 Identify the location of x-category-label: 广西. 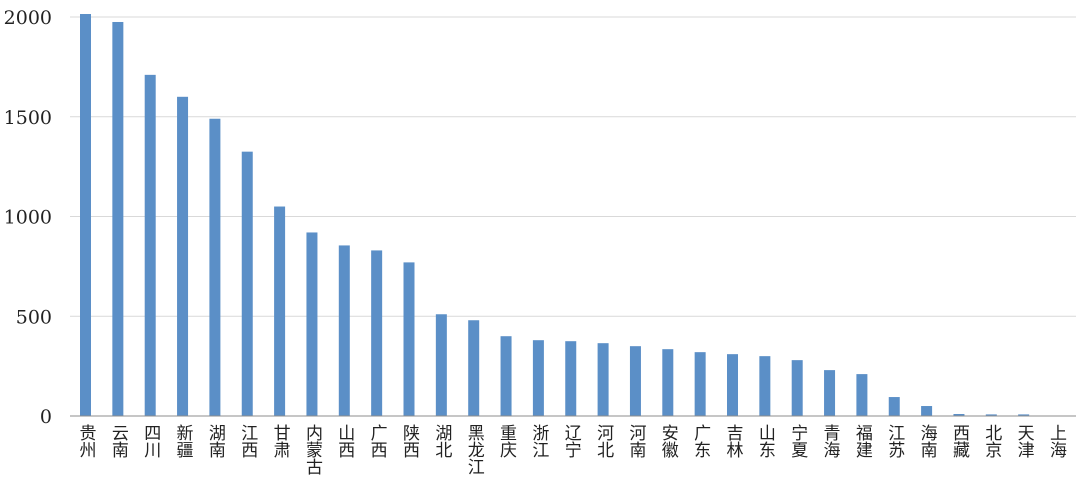
(377, 441).